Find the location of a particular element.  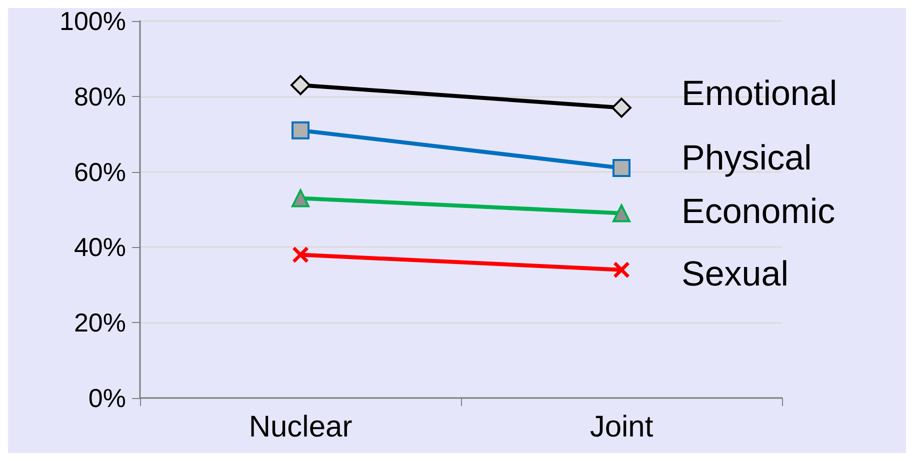

series-label: Economic is located at coordinates (759, 211).